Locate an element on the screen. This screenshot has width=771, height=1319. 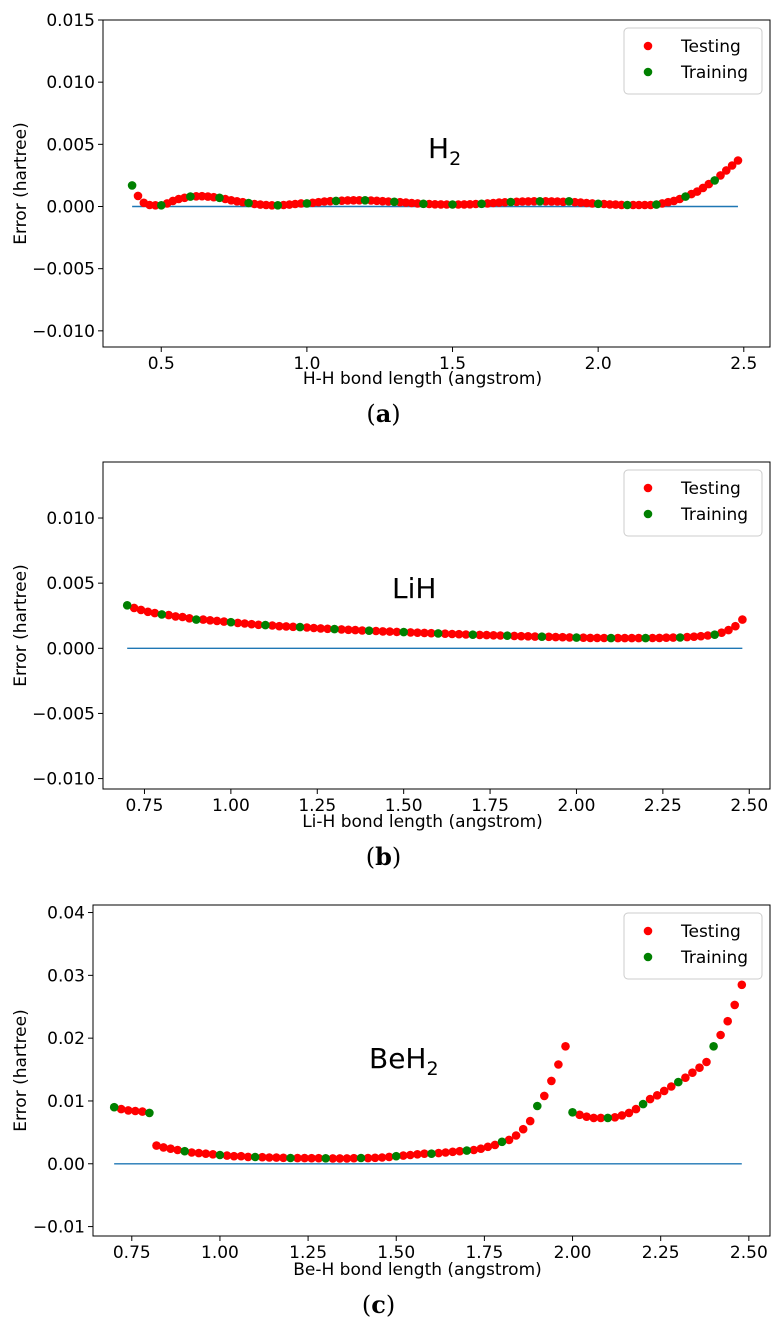
molecule-label: H2 is located at coordinates (444, 151).